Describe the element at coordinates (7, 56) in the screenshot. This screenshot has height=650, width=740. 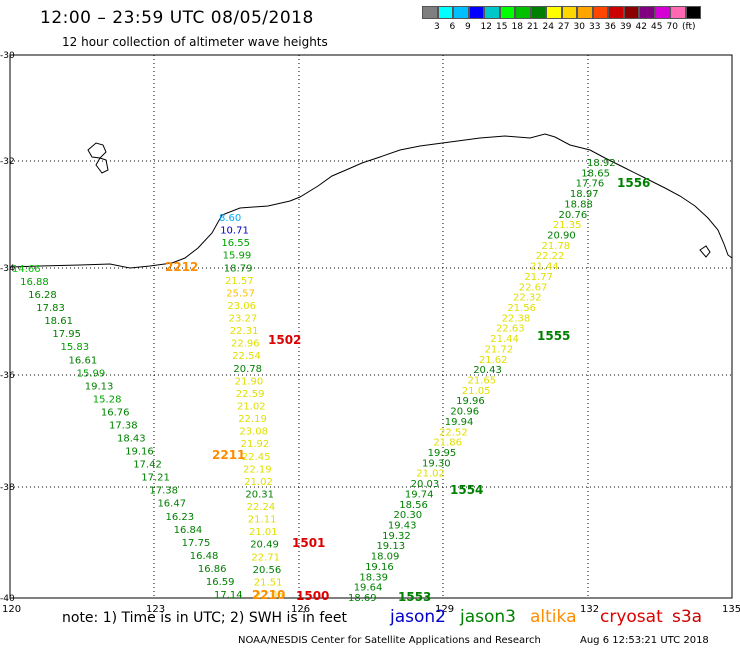
I see `lat-tick-label: -30` at that location.